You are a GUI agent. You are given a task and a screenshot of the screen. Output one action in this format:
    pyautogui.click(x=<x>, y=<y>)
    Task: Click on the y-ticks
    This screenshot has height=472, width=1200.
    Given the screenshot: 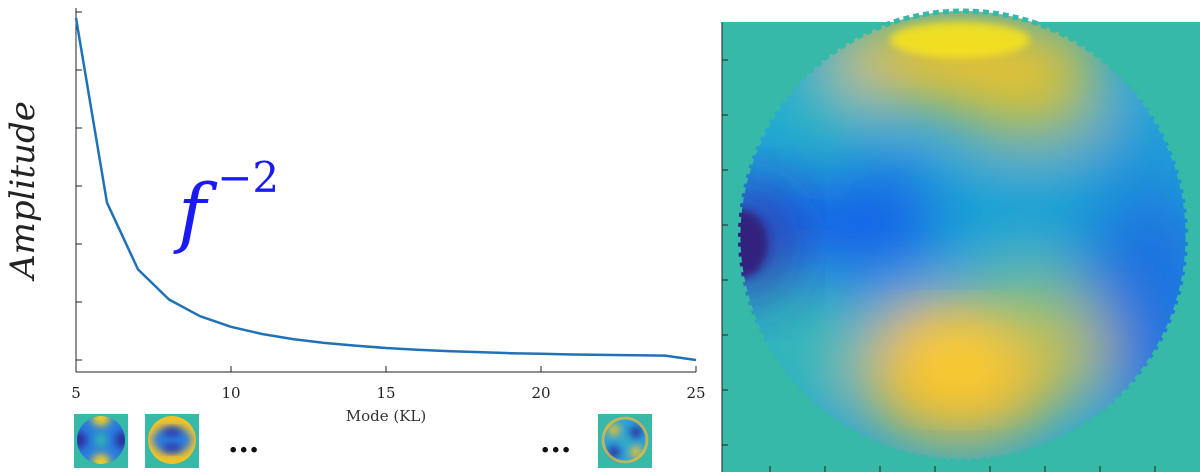 What is the action you would take?
    pyautogui.click(x=79, y=186)
    